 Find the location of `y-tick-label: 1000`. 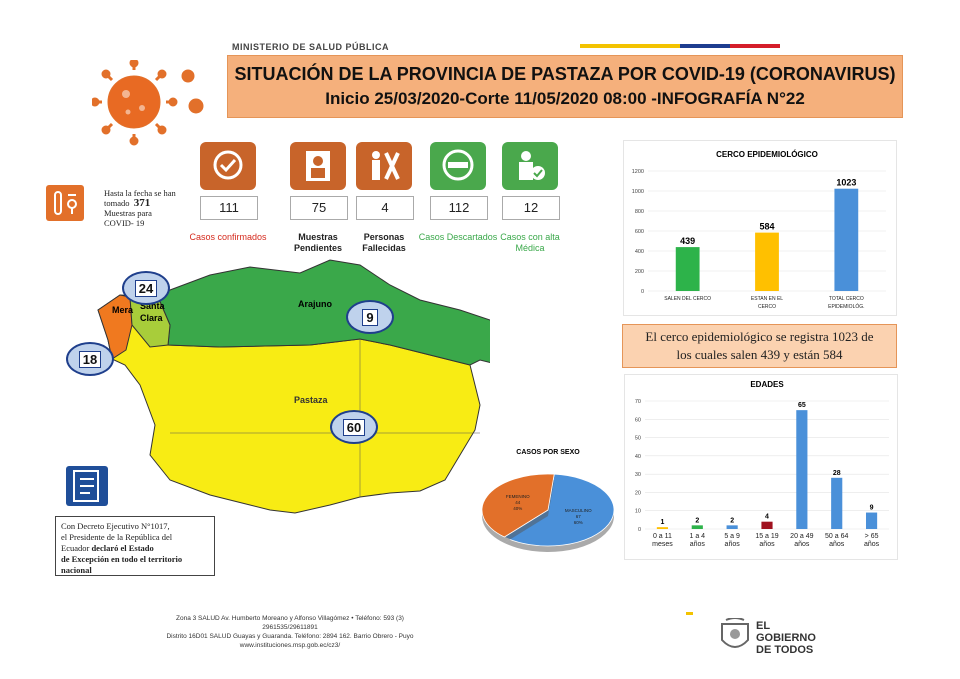

y-tick-label: 1000 is located at coordinates (638, 192).